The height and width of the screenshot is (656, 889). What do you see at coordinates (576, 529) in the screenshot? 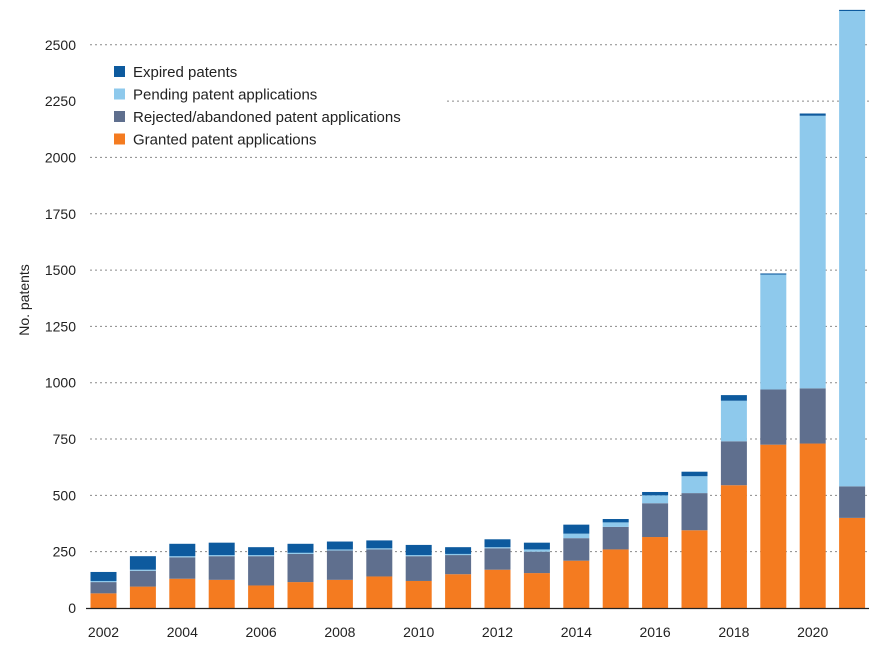
I see `bar-2014-expired-patents` at bounding box center [576, 529].